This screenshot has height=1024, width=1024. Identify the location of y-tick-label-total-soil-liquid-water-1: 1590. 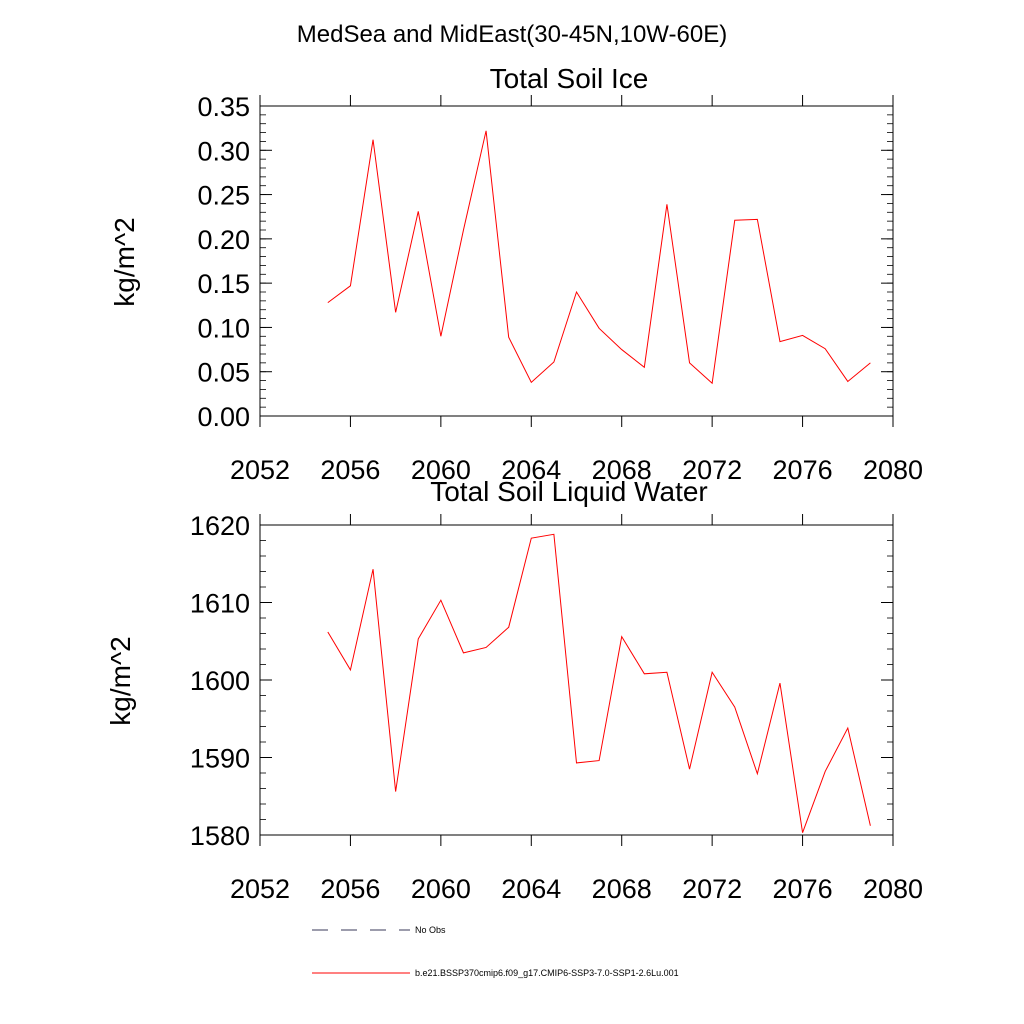
(220, 759).